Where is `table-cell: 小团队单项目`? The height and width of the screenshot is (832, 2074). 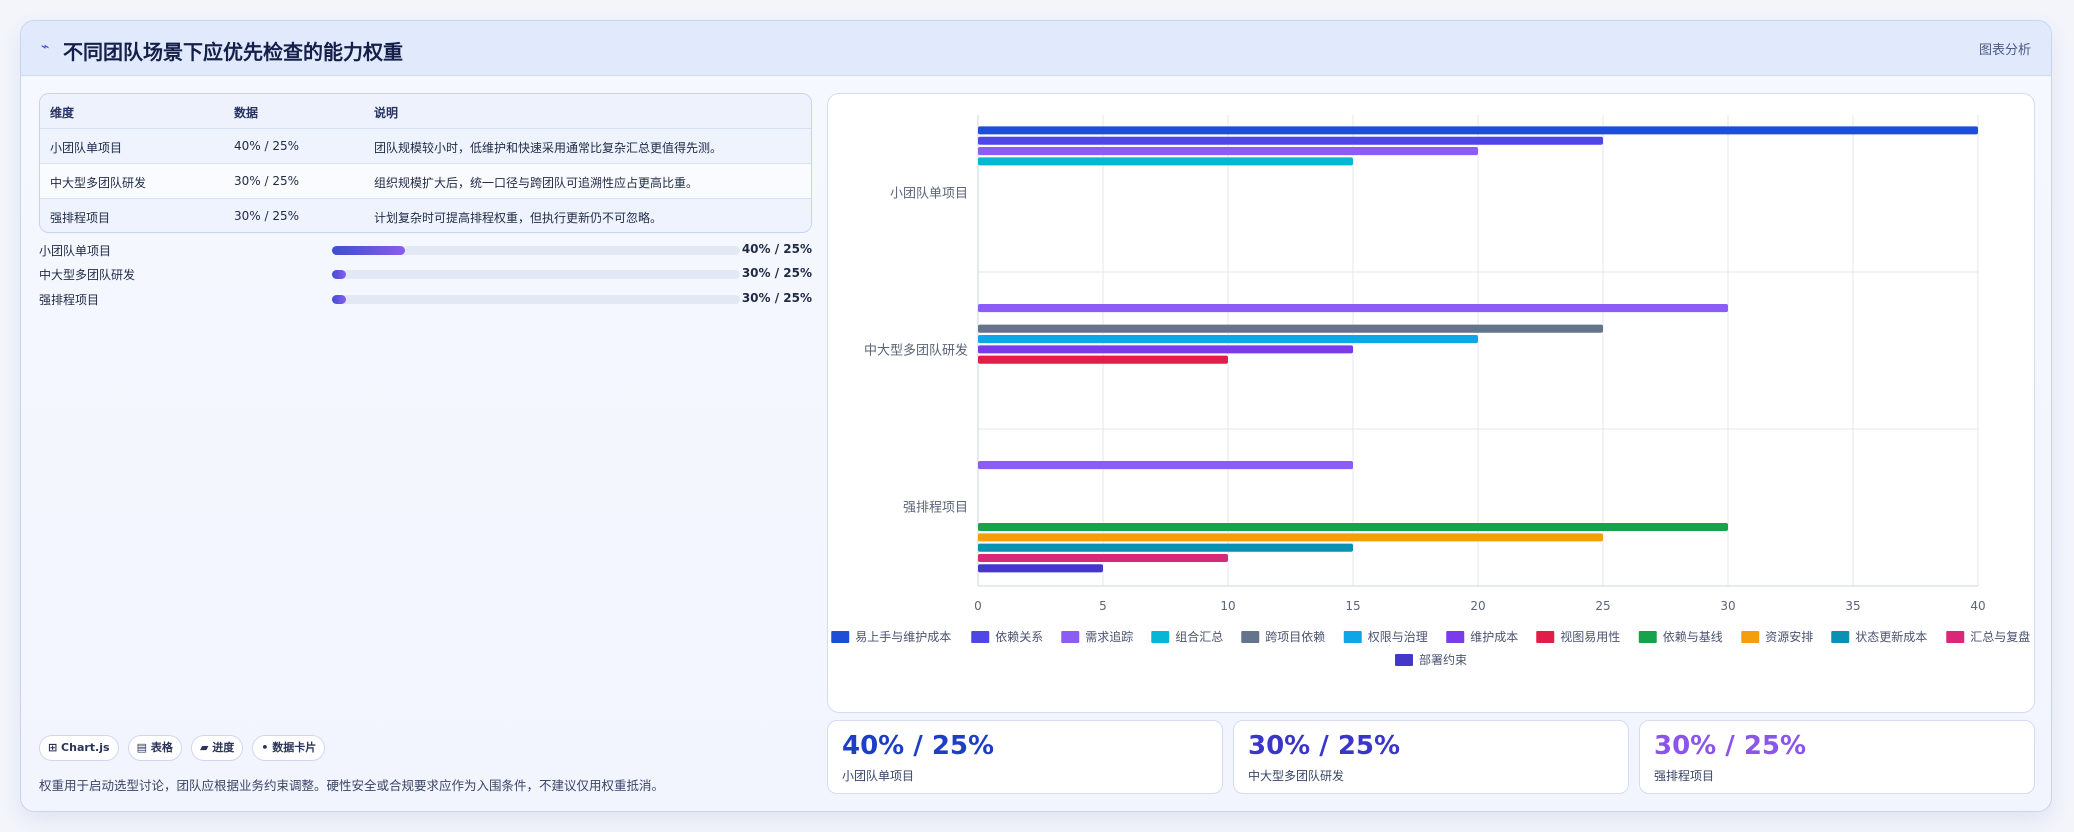
table-cell: 小团队单项目 is located at coordinates (86, 148).